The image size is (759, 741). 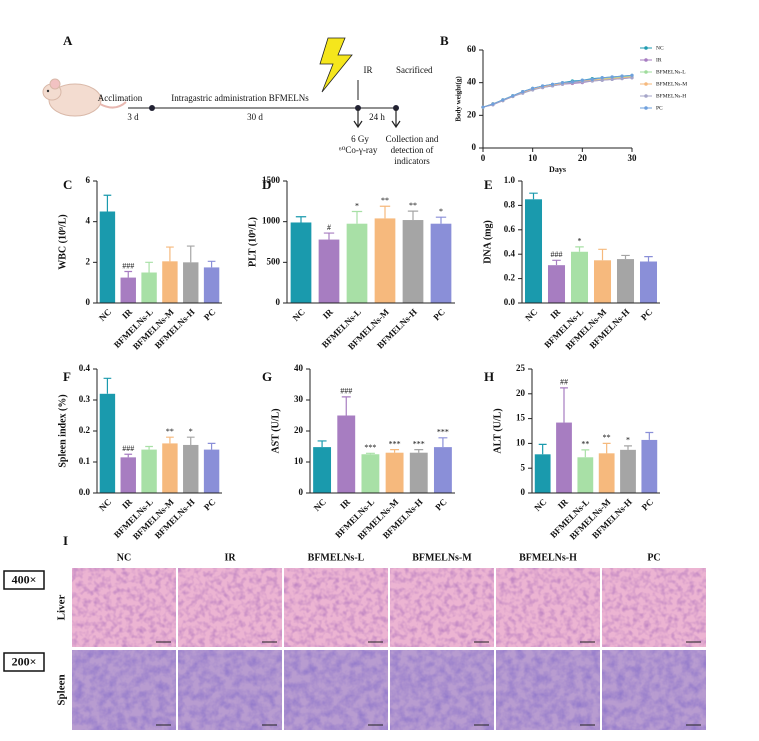 I want to click on y-tick-label: 6, so click(x=88, y=180).